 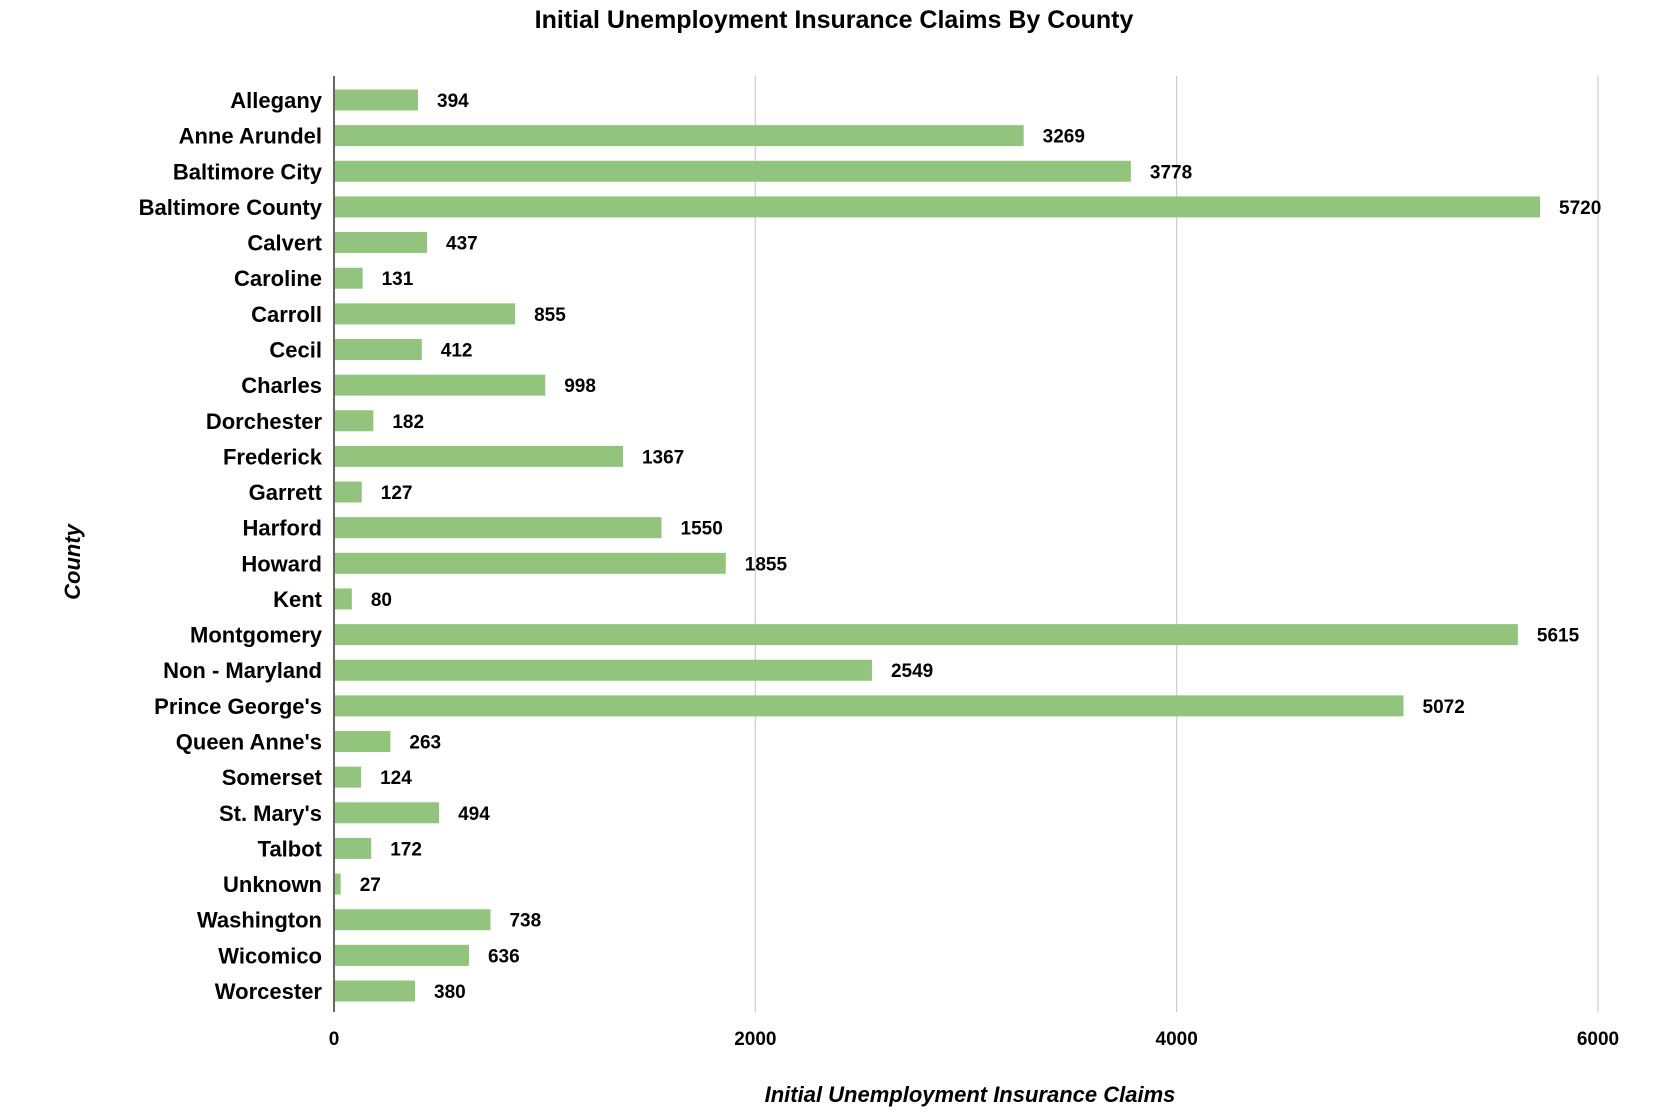 What do you see at coordinates (396, 778) in the screenshot?
I see `data-label: 124` at bounding box center [396, 778].